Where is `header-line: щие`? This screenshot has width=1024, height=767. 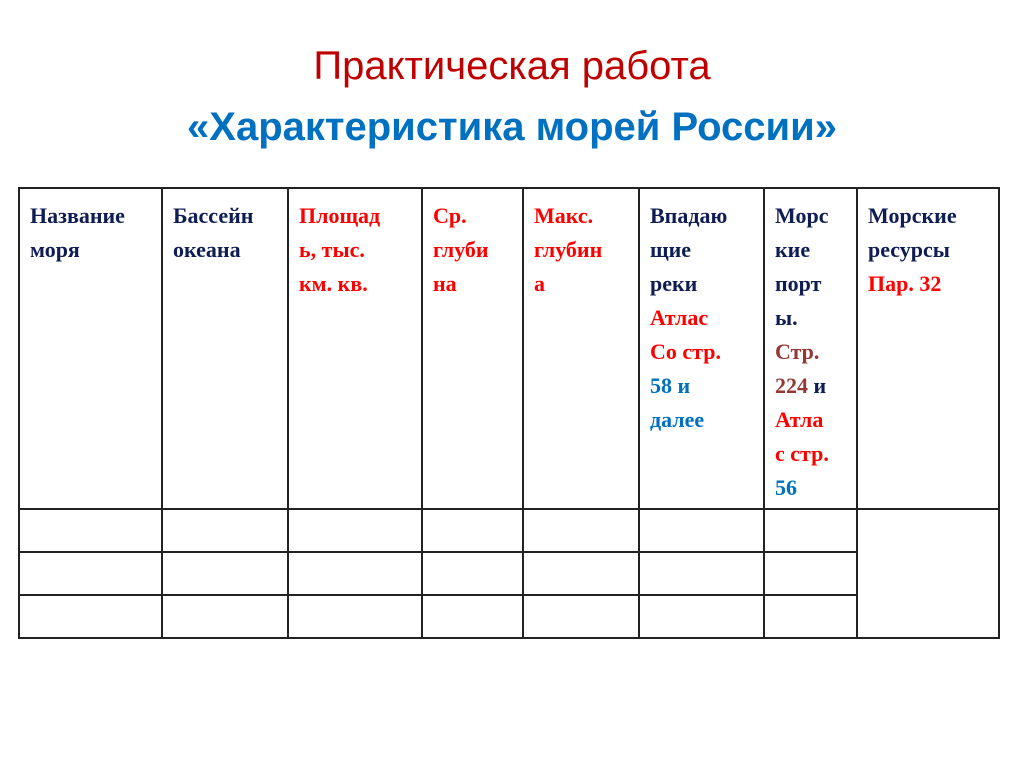 header-line: щие is located at coordinates (704, 250).